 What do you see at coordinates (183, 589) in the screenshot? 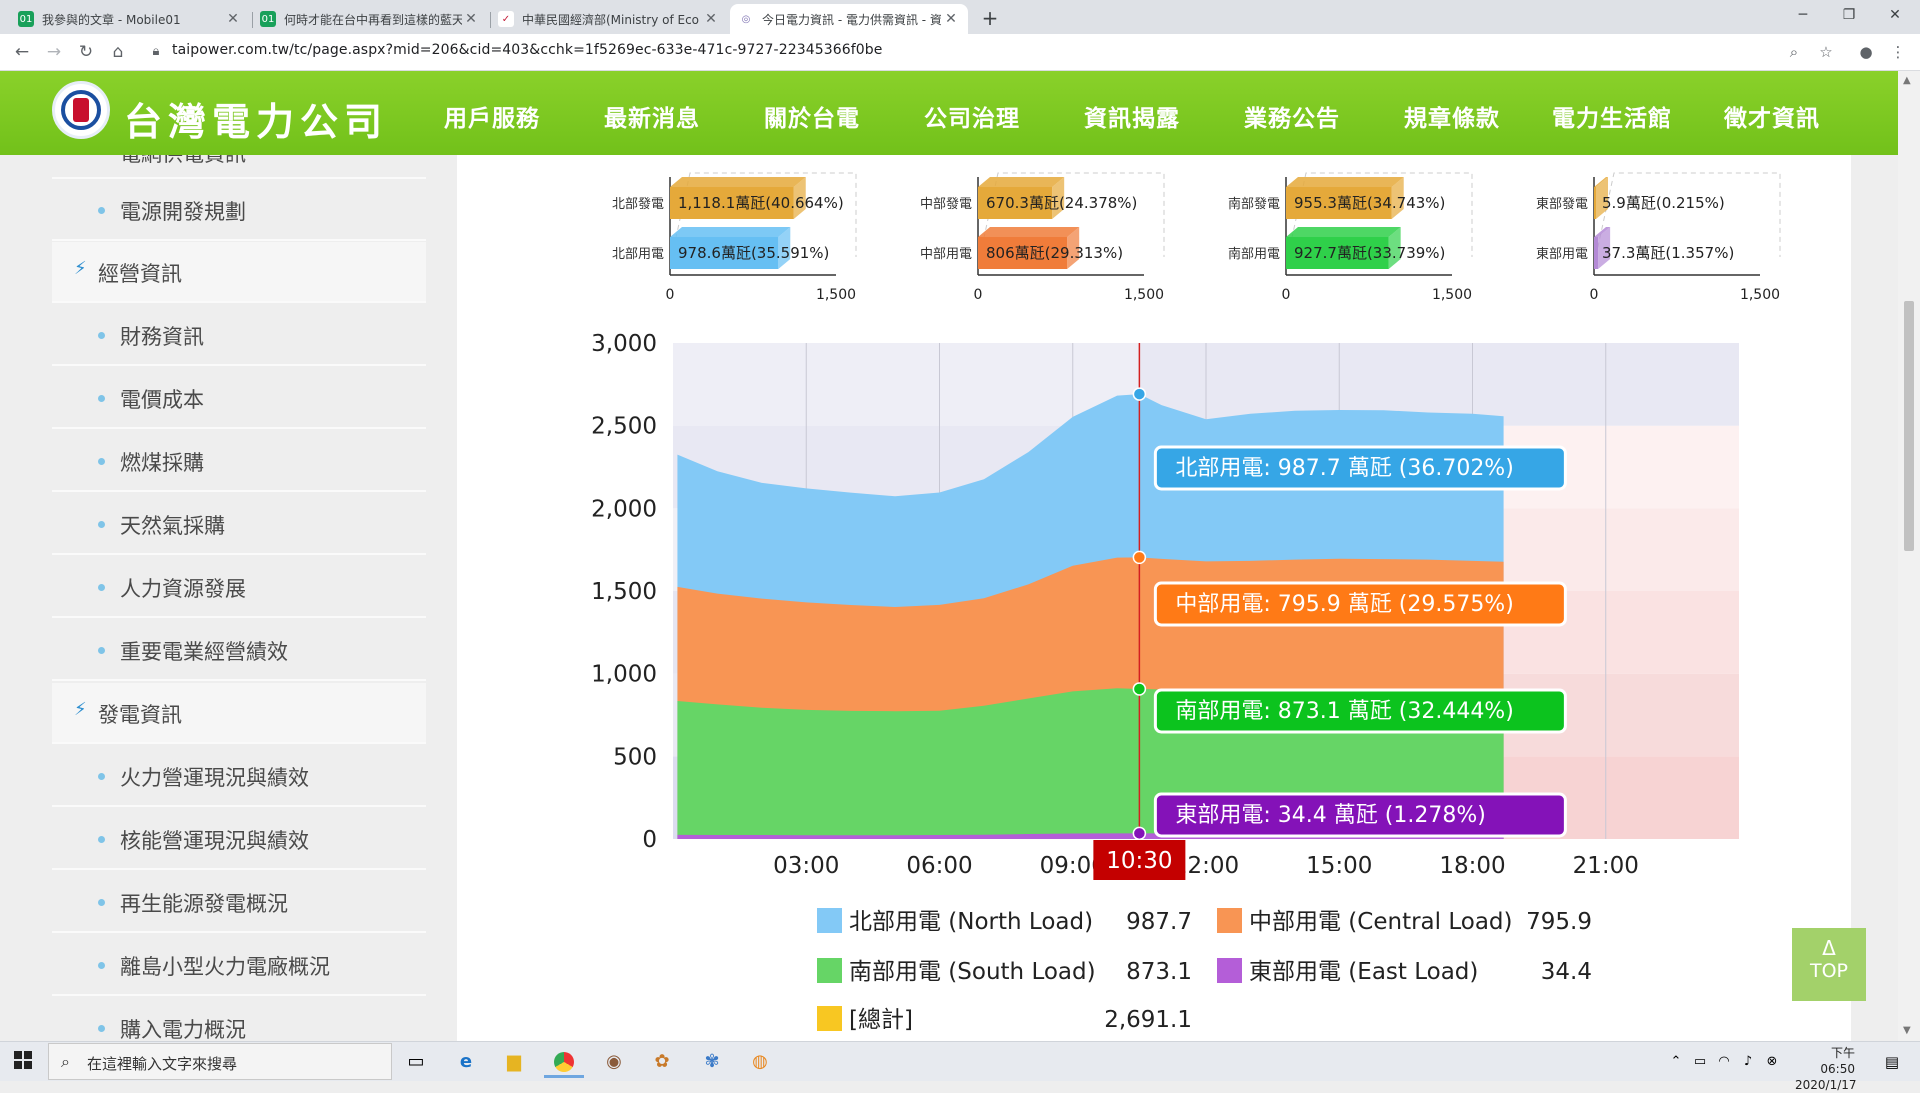
I see `sidebar-item-label: 人力資源發展` at bounding box center [183, 589].